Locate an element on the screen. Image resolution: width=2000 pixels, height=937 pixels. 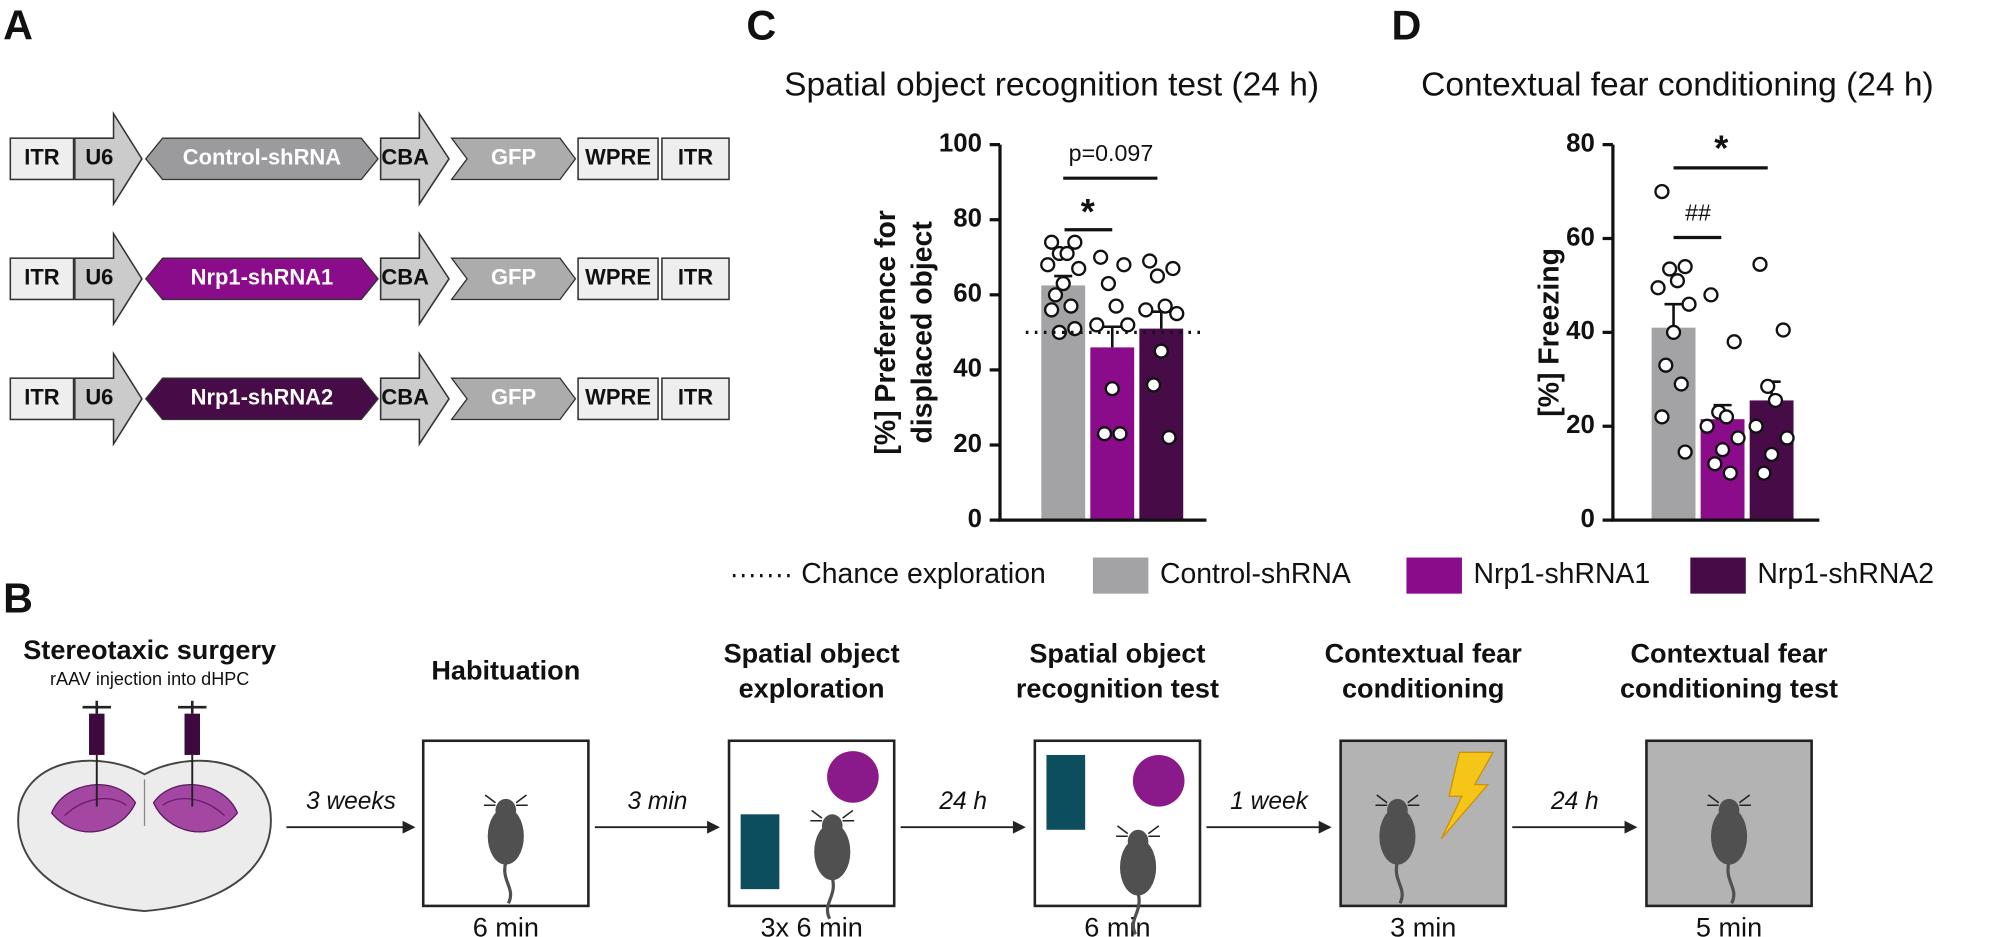
panel-label: A is located at coordinates (18, 25).